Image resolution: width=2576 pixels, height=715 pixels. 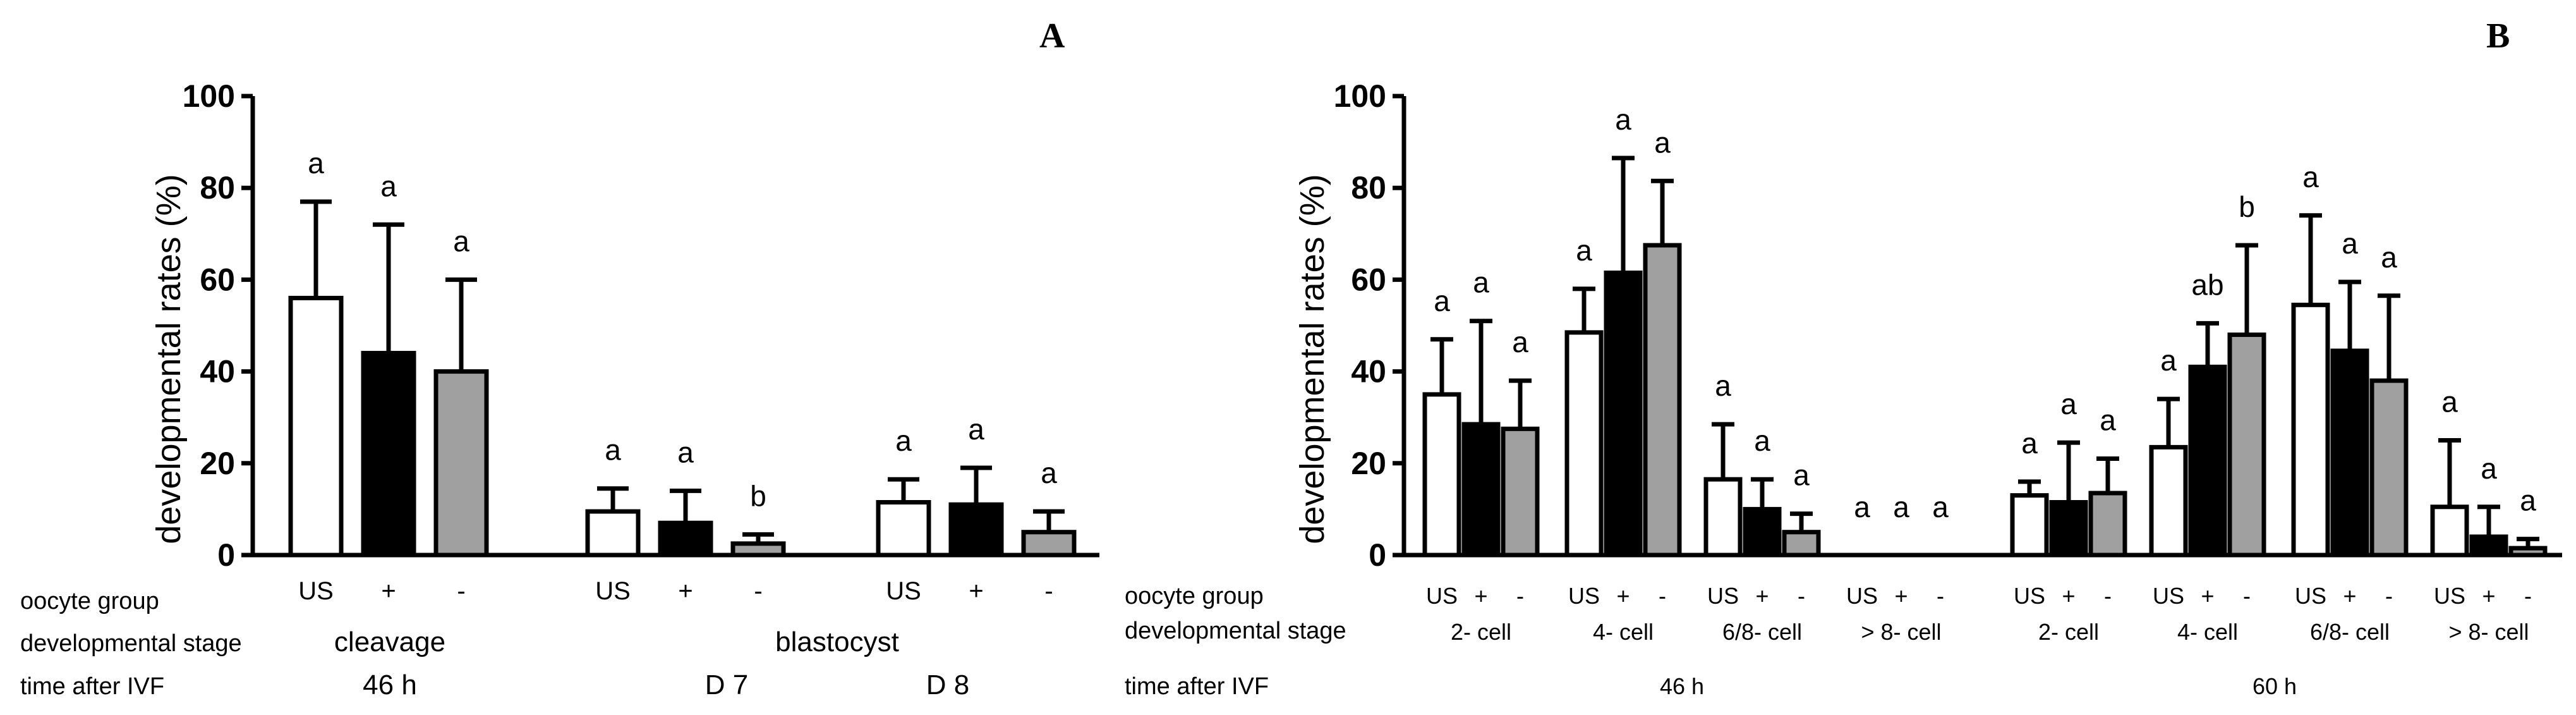 I want to click on panel-b-time-60h: 60 h, so click(x=2274, y=686).